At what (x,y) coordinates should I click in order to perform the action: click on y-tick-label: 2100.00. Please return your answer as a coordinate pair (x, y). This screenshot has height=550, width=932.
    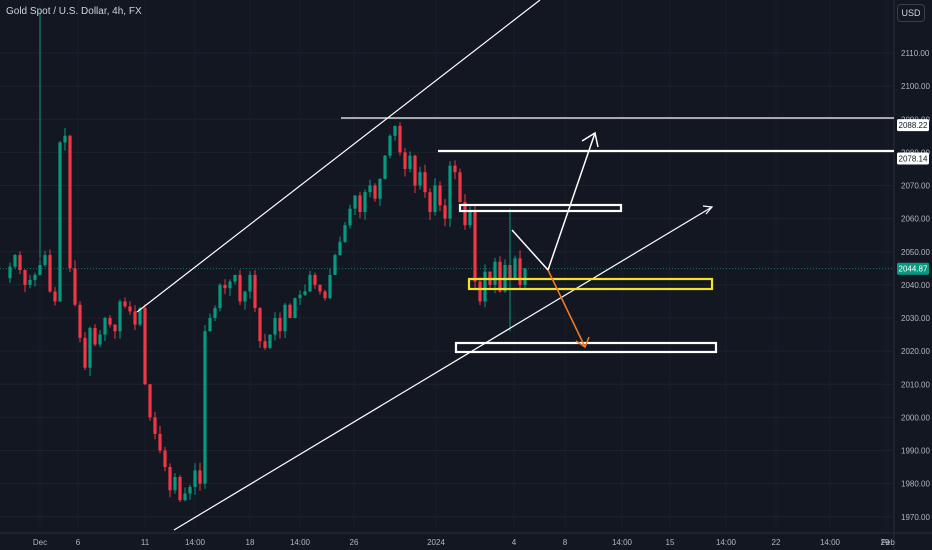
    Looking at the image, I should click on (915, 86).